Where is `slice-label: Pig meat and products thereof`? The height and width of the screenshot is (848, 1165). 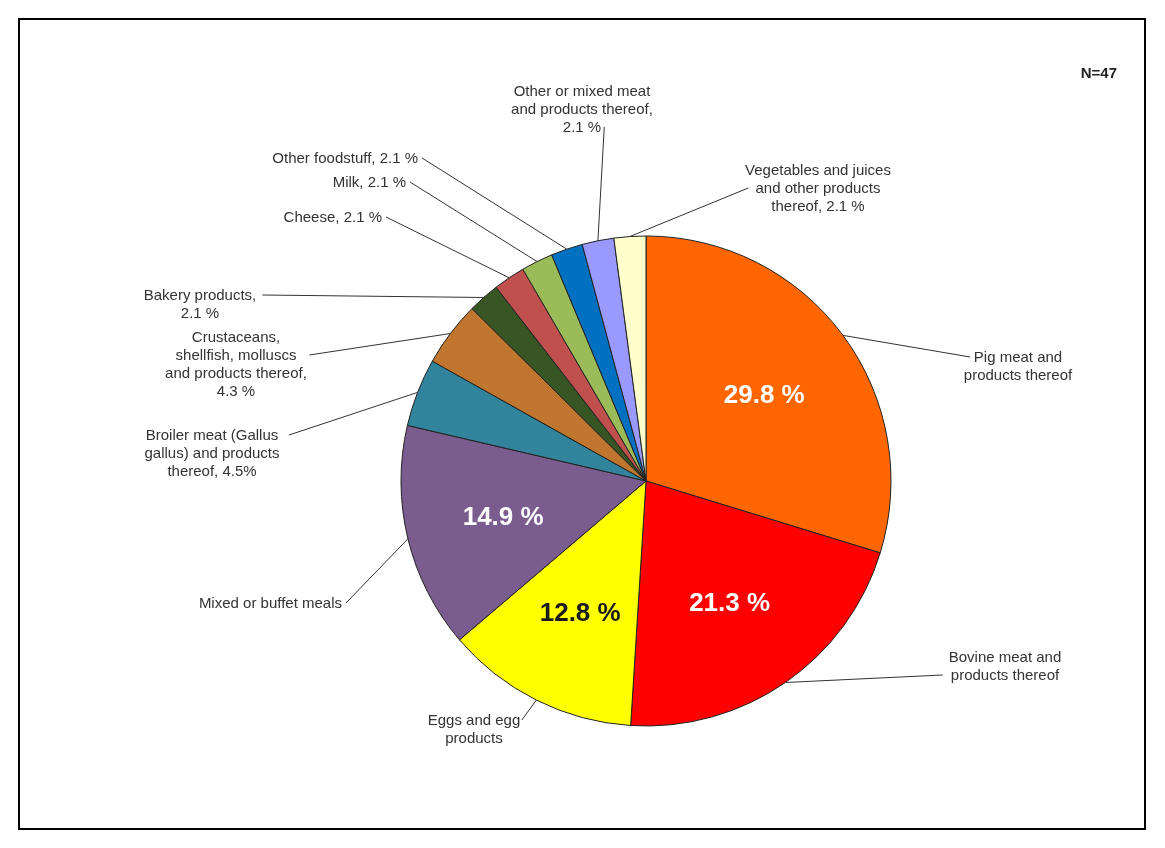
slice-label: Pig meat and products thereof is located at coordinates (1018, 365).